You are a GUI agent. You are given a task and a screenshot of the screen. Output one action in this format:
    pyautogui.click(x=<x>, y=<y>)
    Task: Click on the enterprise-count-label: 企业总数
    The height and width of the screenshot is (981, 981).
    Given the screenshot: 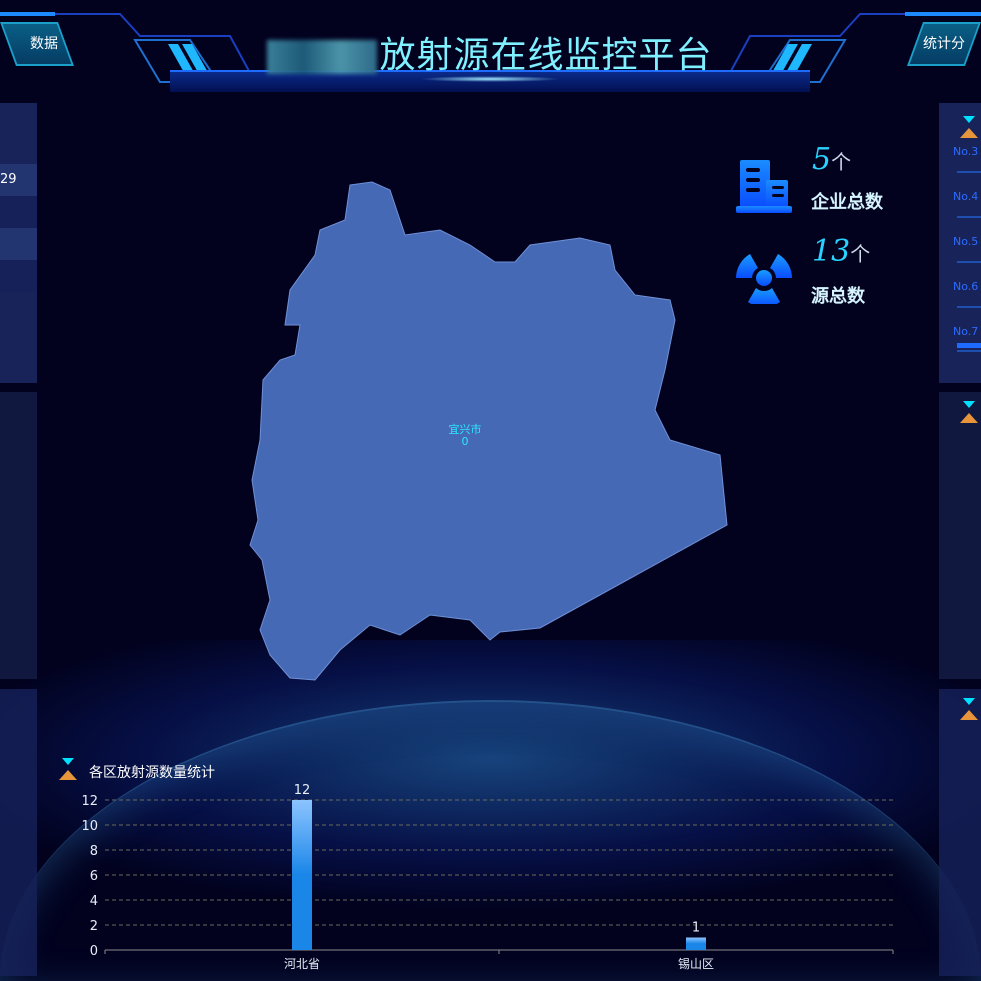 What is the action you would take?
    pyautogui.click(x=847, y=202)
    